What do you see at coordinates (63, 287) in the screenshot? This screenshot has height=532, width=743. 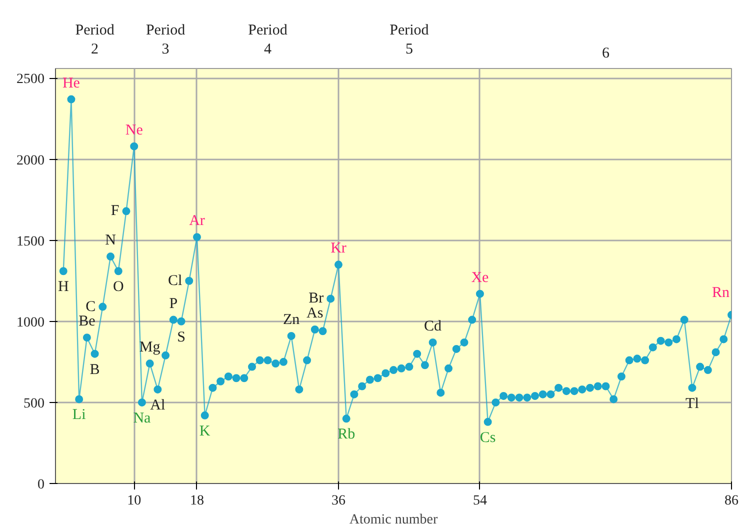 I see `annotation: H` at bounding box center [63, 287].